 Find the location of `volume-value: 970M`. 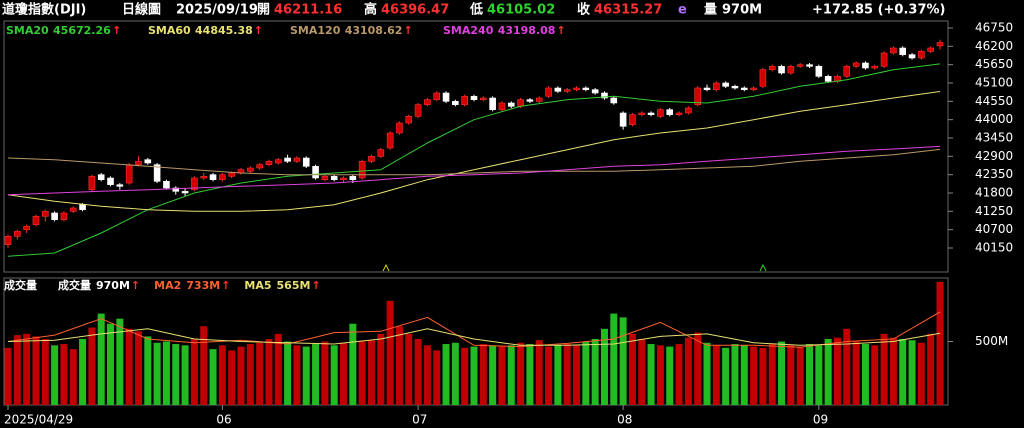

volume-value: 970M is located at coordinates (742, 10).